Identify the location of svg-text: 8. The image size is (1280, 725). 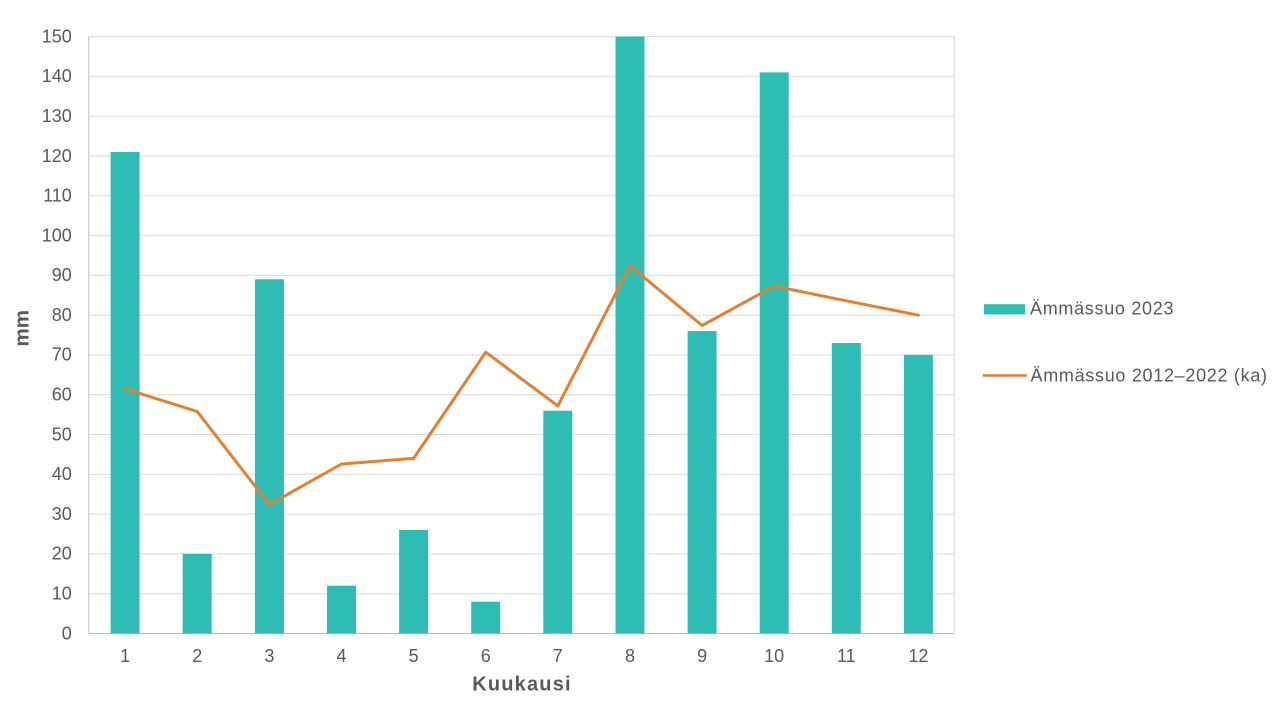
(630, 656).